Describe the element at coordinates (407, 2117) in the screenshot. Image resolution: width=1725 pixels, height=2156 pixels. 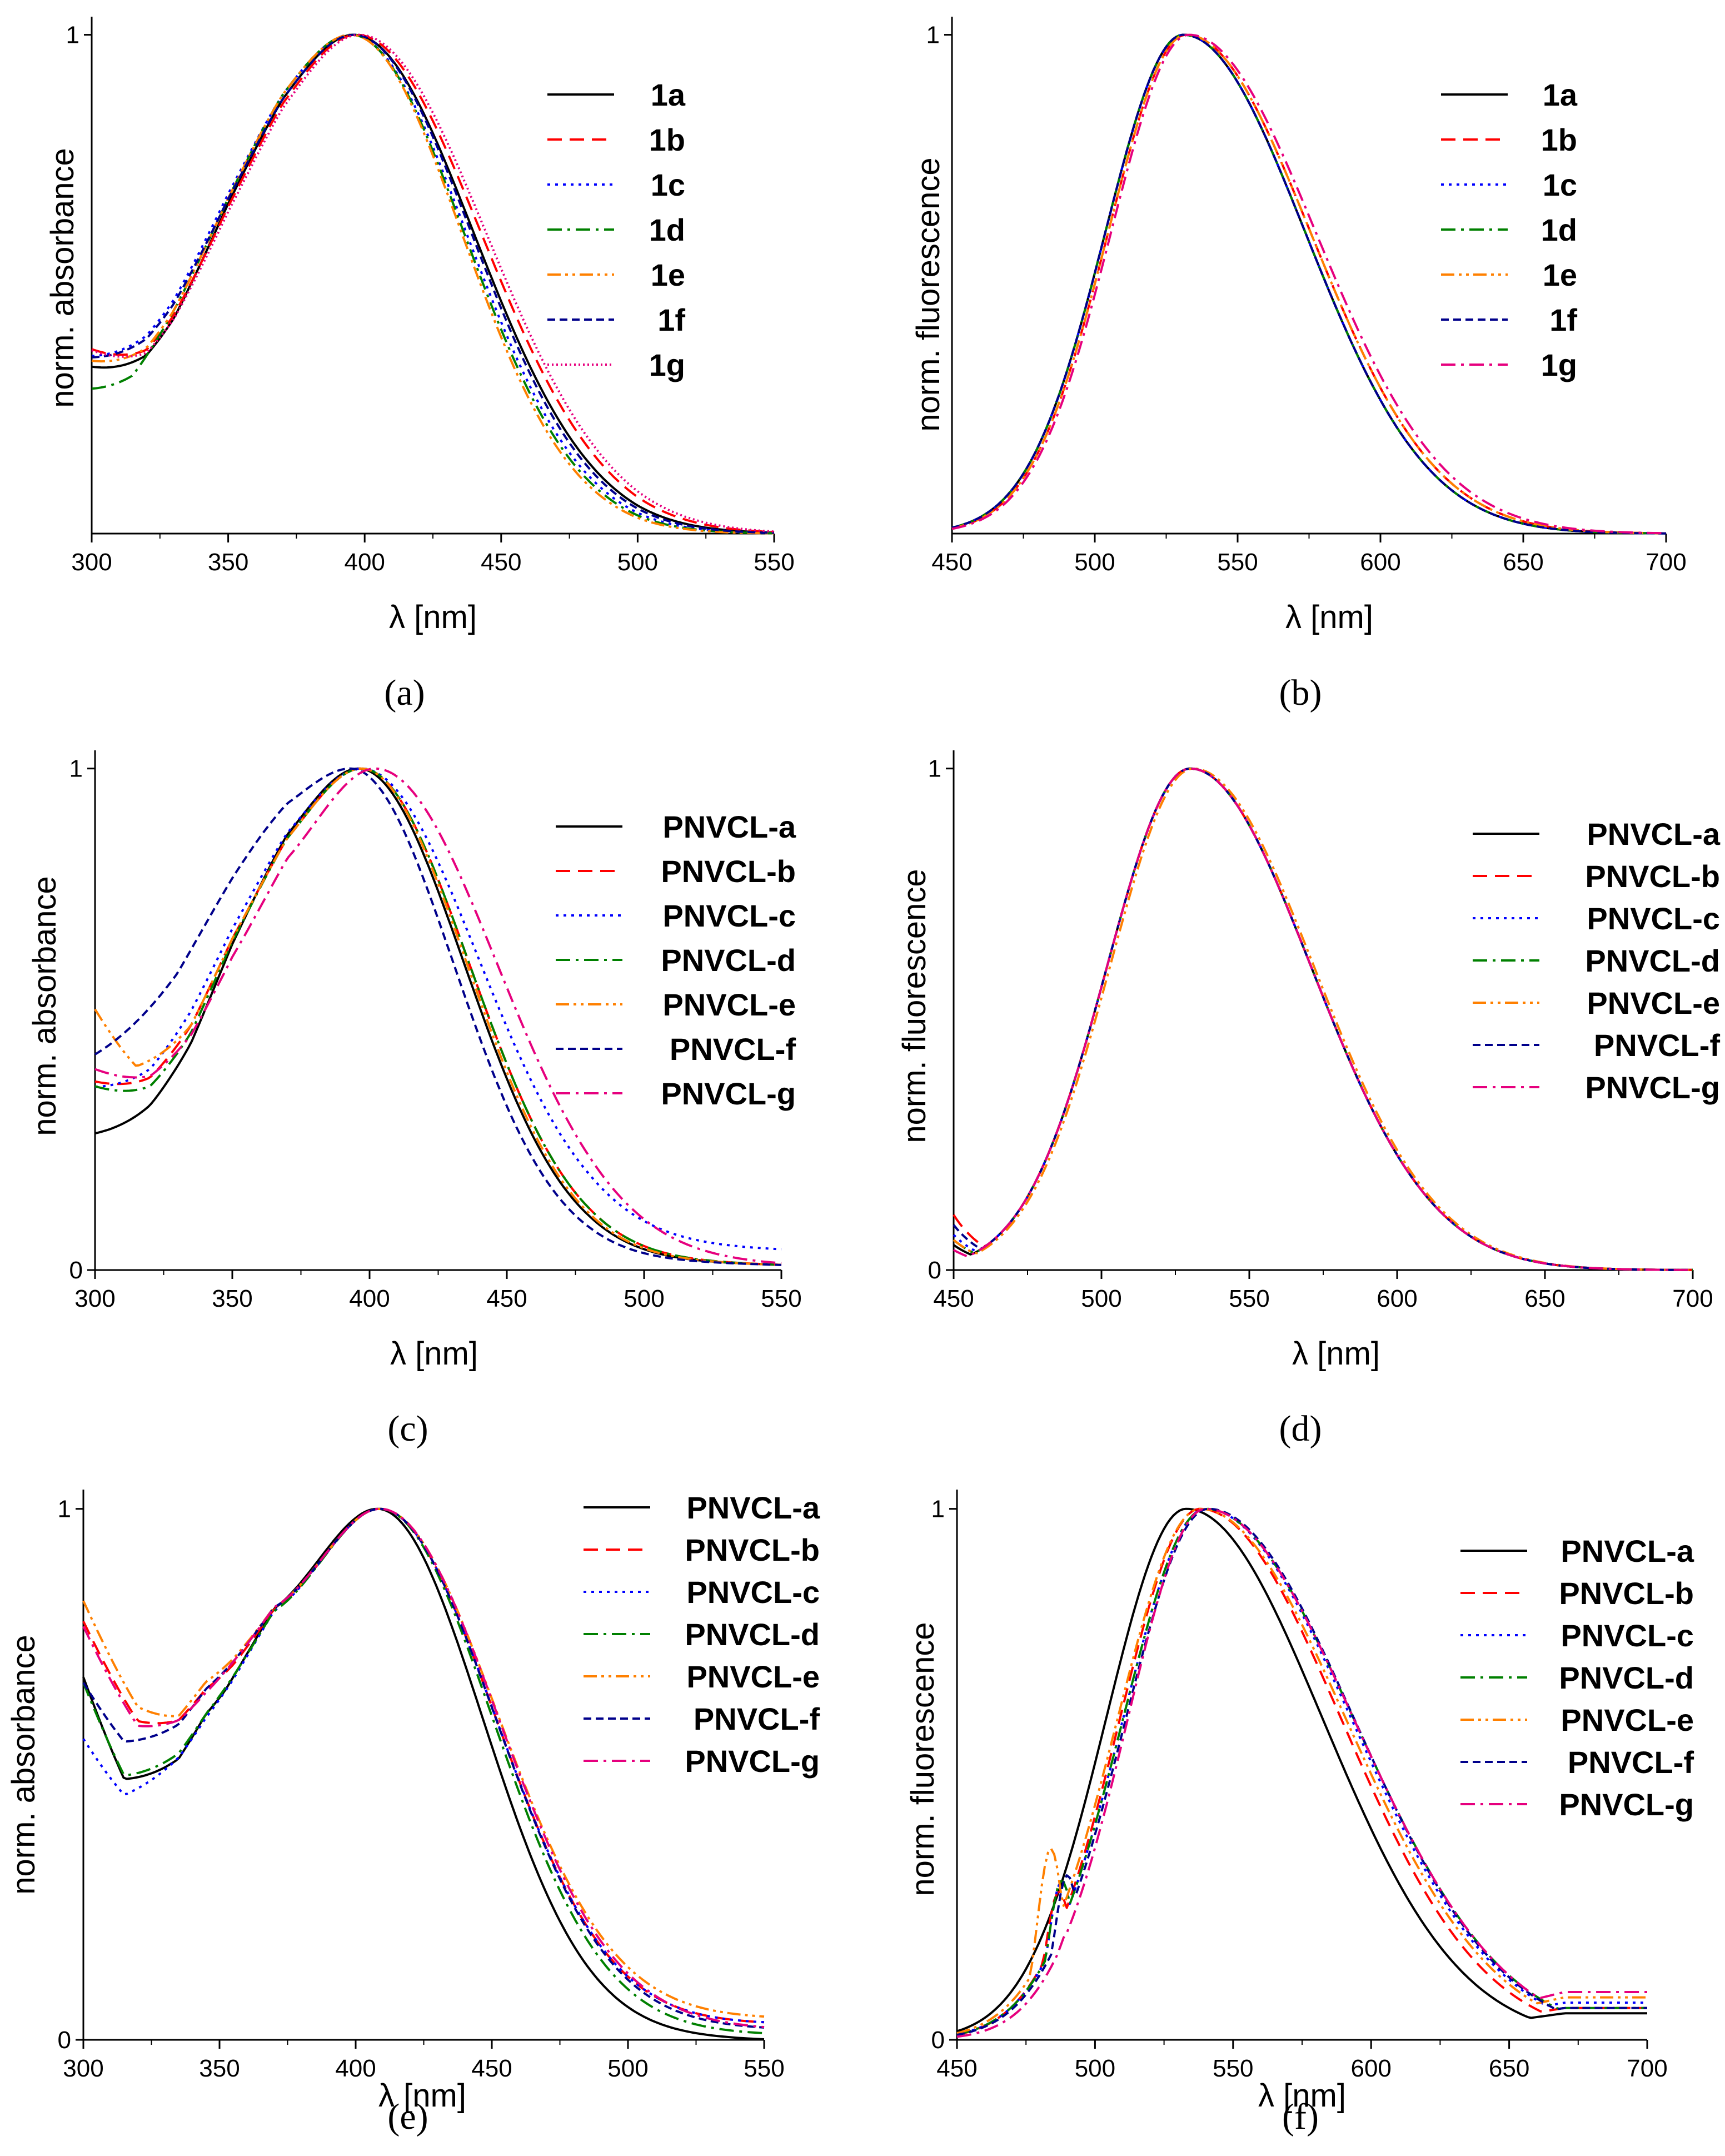
I see `panel-label: (e)` at that location.